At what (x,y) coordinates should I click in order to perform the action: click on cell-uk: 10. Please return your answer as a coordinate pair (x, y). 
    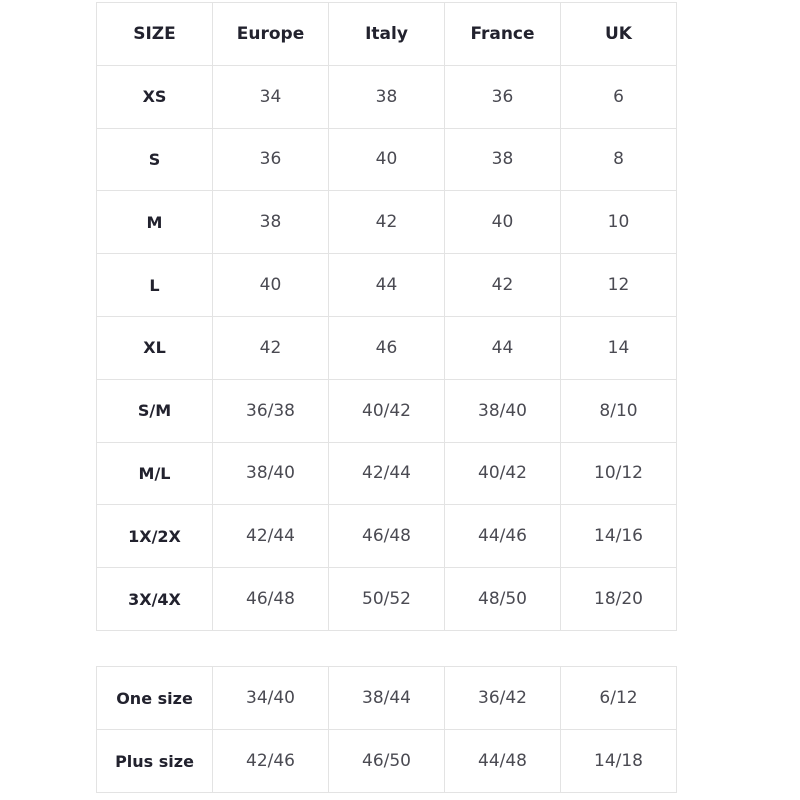
    Looking at the image, I should click on (618, 222).